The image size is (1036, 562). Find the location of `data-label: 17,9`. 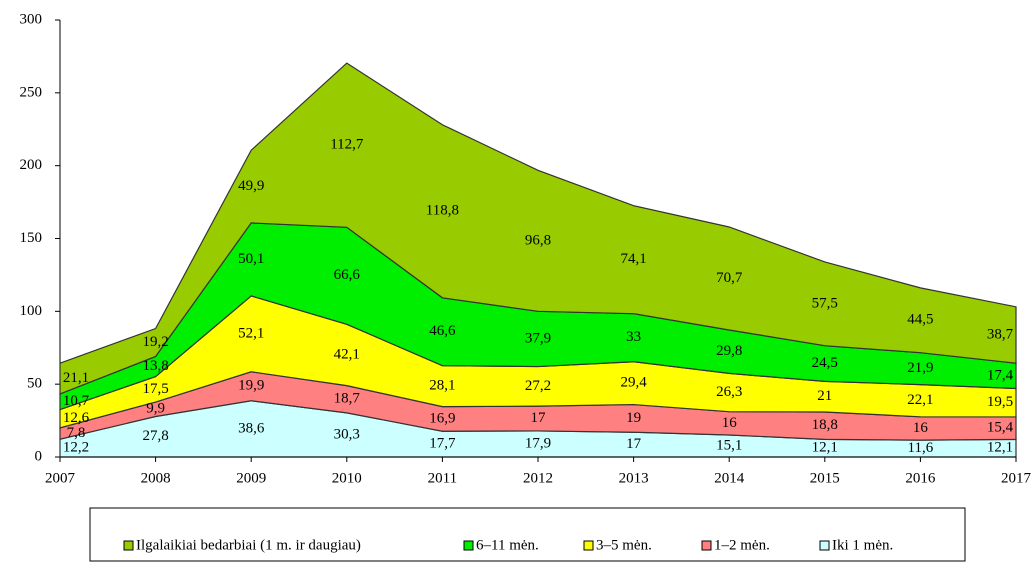

data-label: 17,9 is located at coordinates (538, 443).